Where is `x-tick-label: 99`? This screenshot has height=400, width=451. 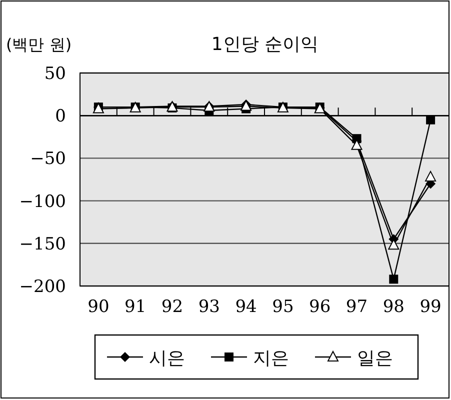
x-tick-label: 99 is located at coordinates (431, 307).